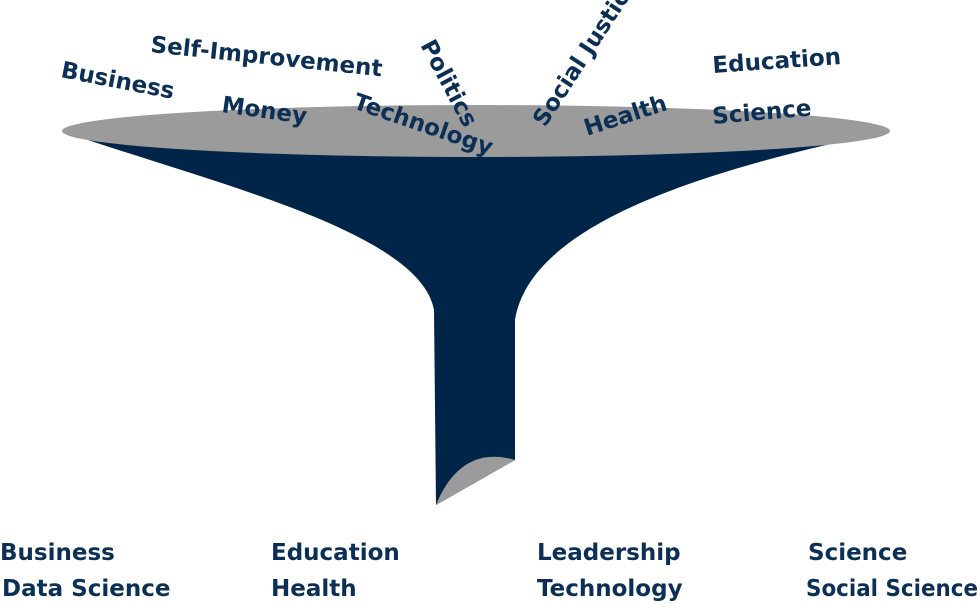  Describe the element at coordinates (266, 57) in the screenshot. I see `topic-self-improvement: Self-Improvement` at that location.